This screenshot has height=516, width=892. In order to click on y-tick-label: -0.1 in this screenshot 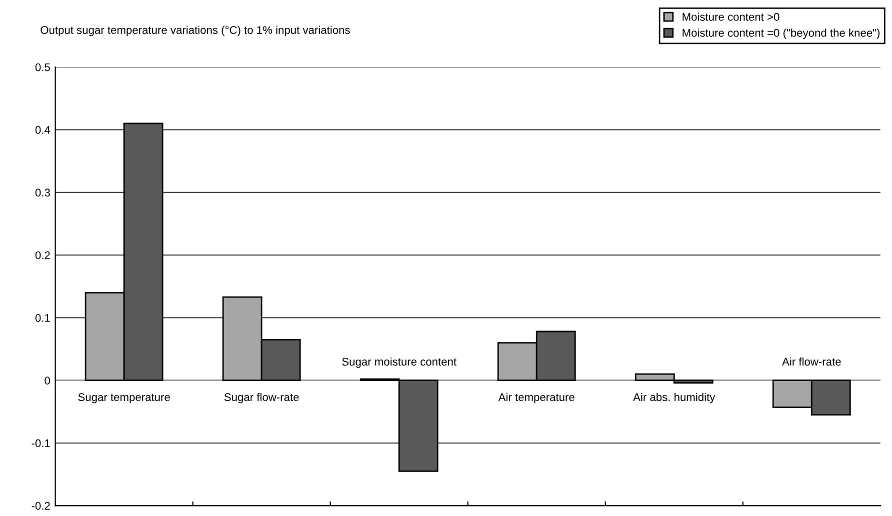, I will do `click(41, 443)`.